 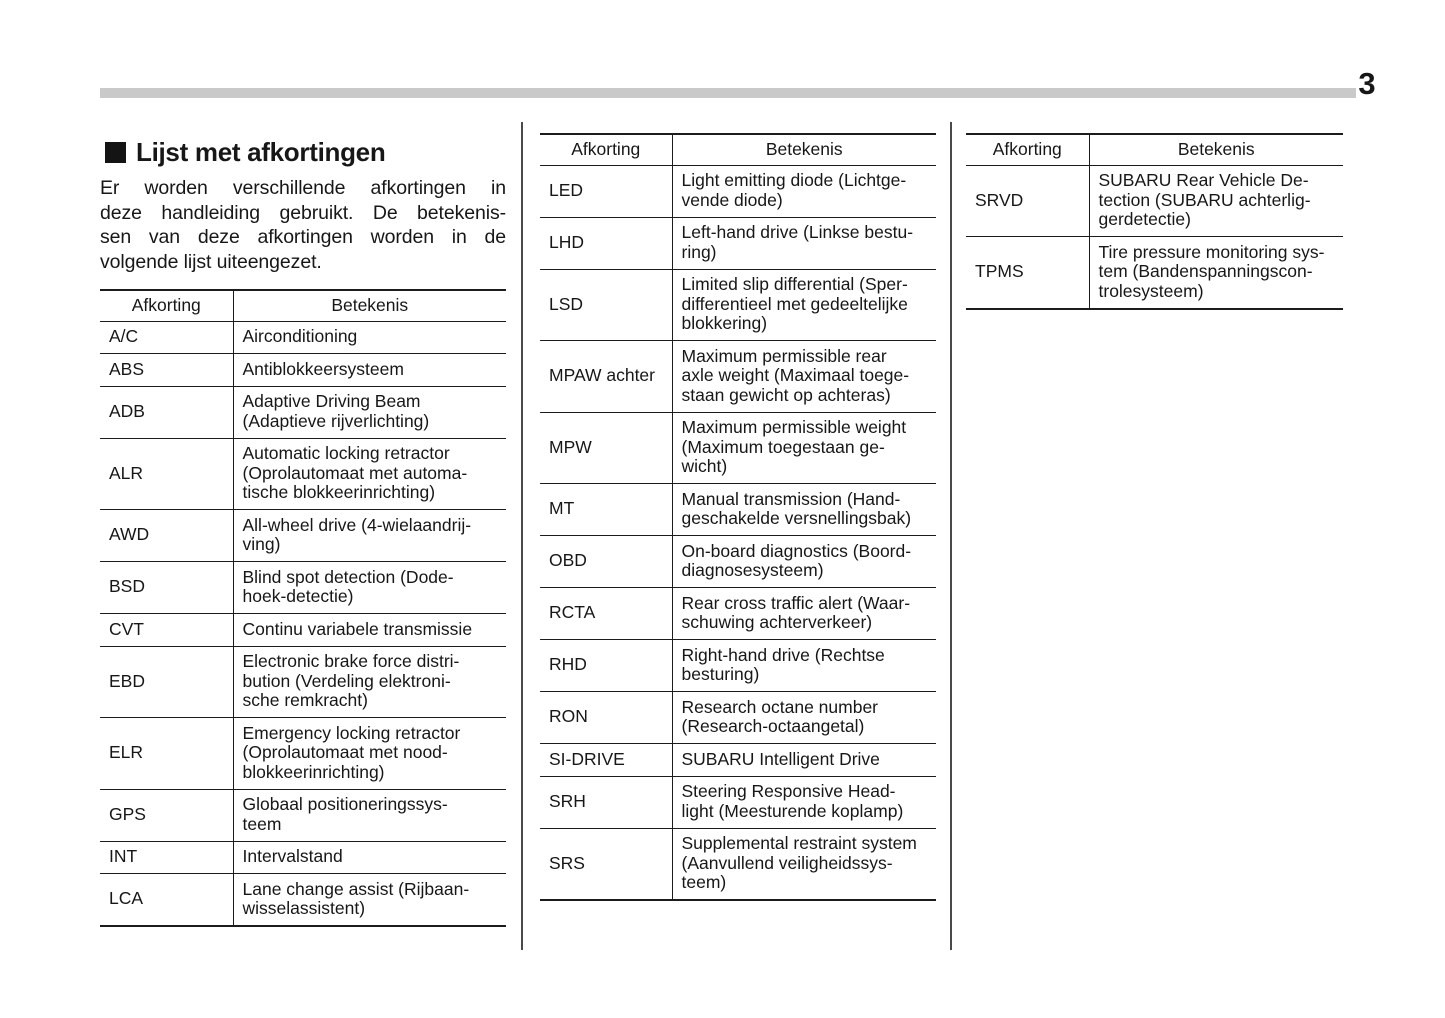 I want to click on table-row: INT Intervalstand, so click(x=303, y=857).